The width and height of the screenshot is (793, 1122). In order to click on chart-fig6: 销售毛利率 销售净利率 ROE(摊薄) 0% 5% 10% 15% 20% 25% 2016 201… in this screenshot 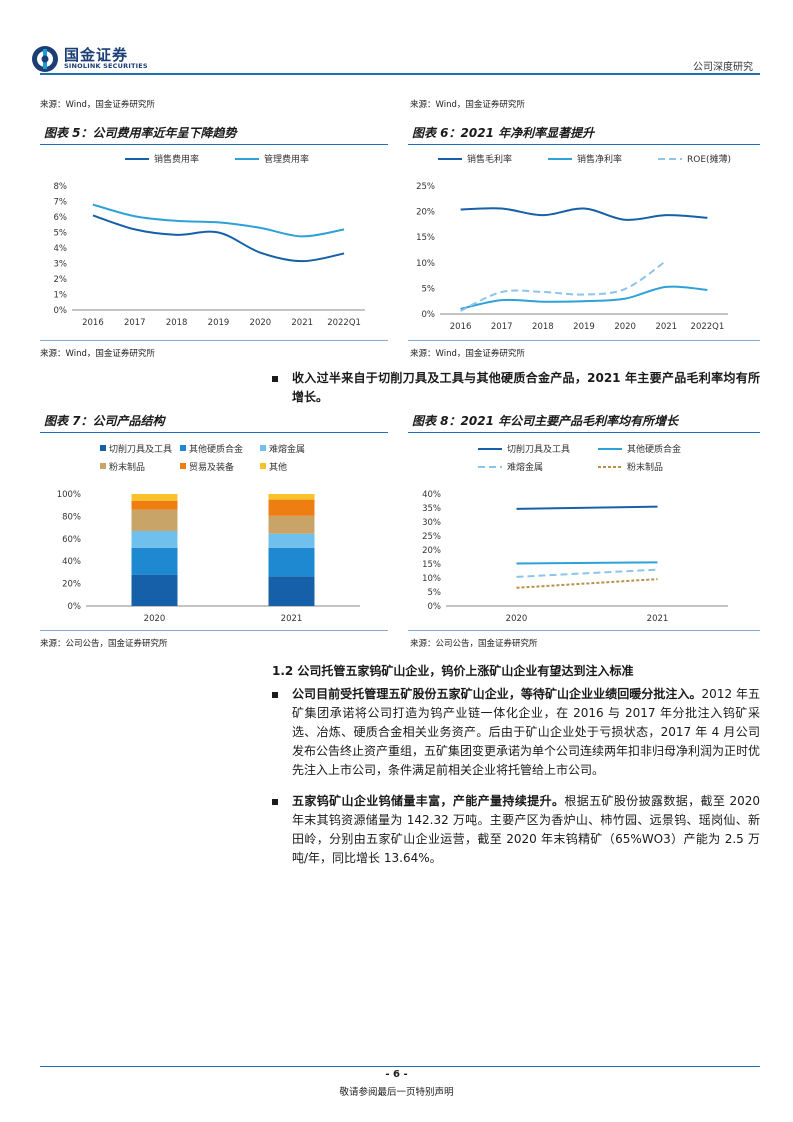, I will do `click(573, 242)`.